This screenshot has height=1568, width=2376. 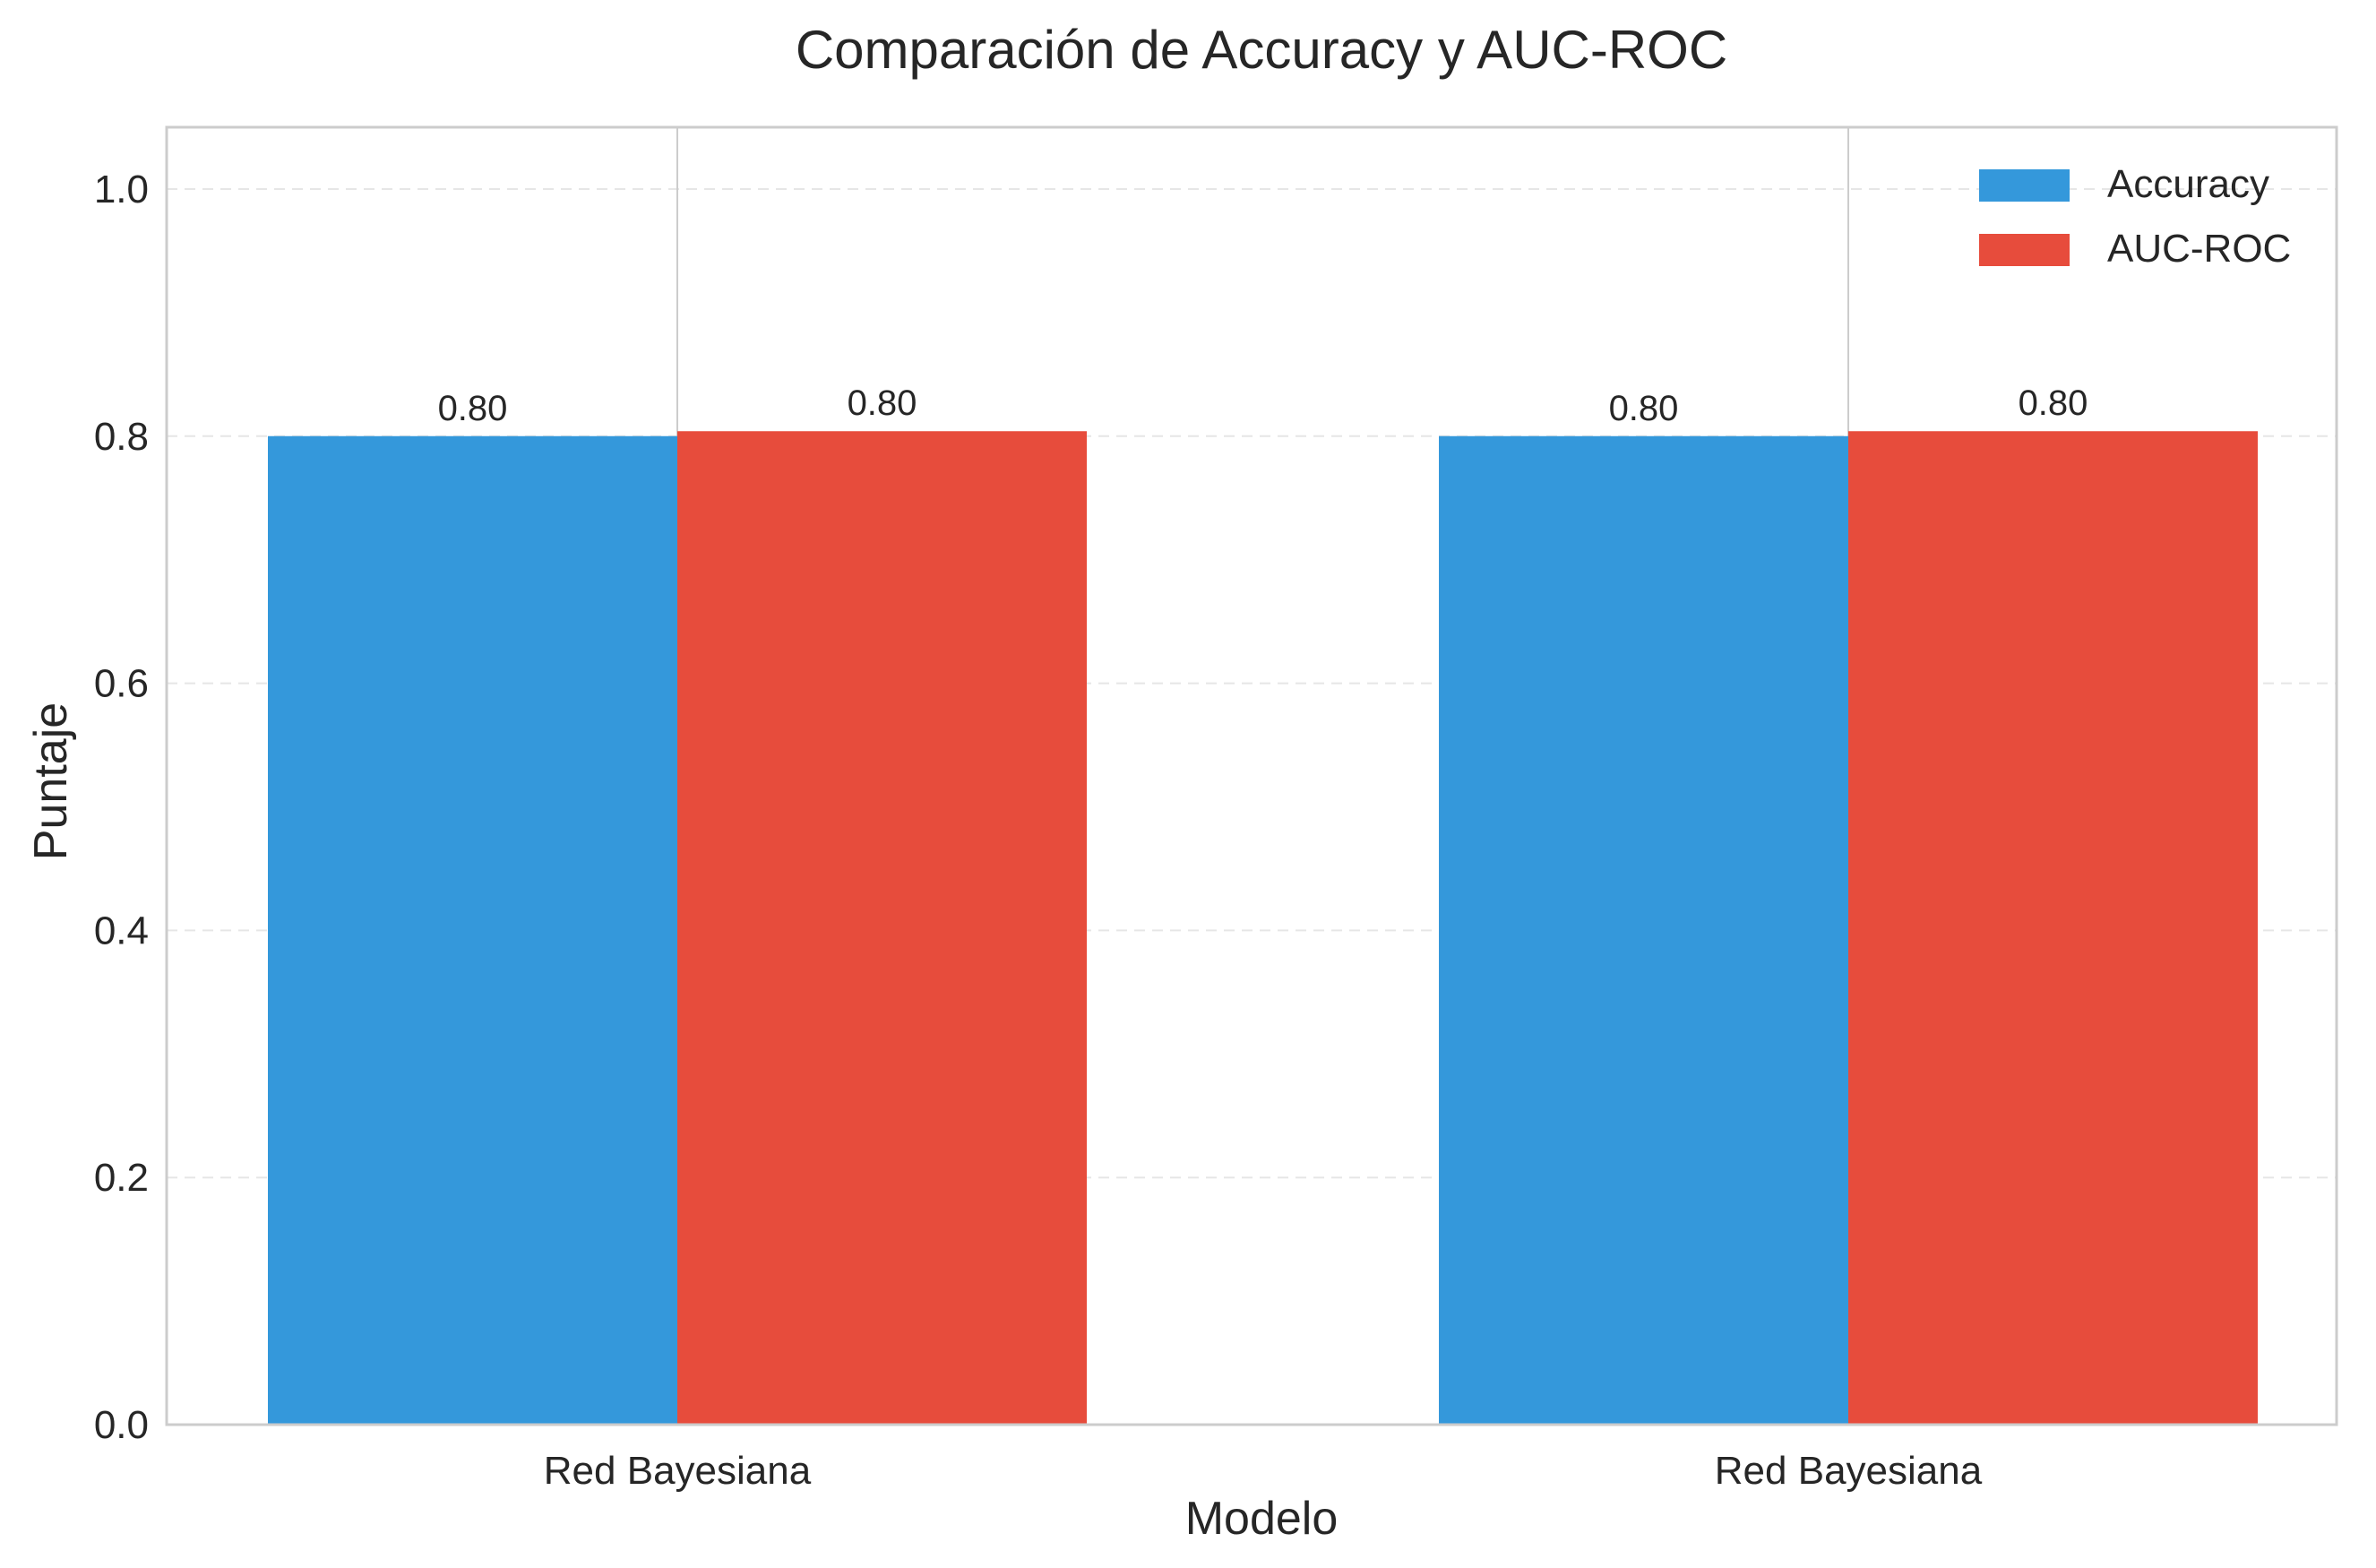 What do you see at coordinates (122, 684) in the screenshot?
I see `y-tick-label: 0.6` at bounding box center [122, 684].